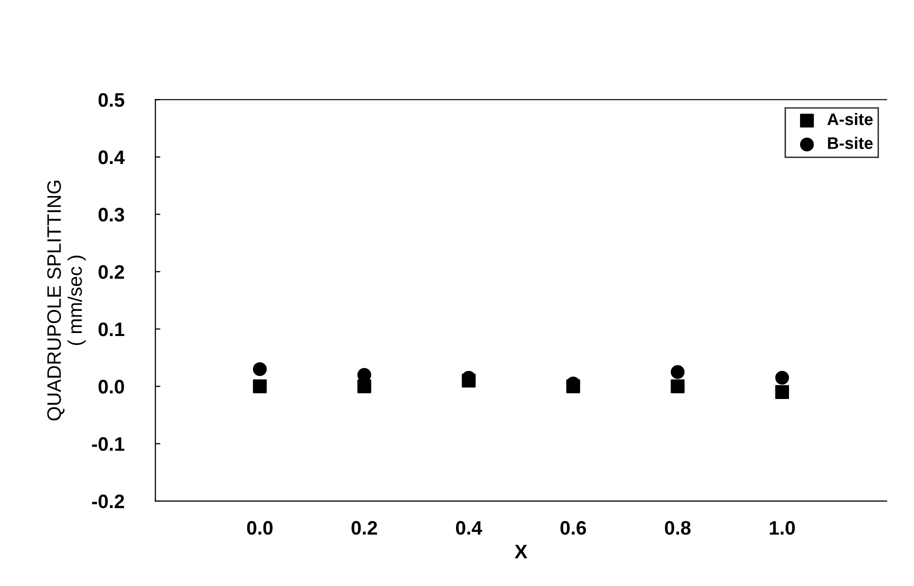  Describe the element at coordinates (521, 551) in the screenshot. I see `x-axis-title: X` at that location.